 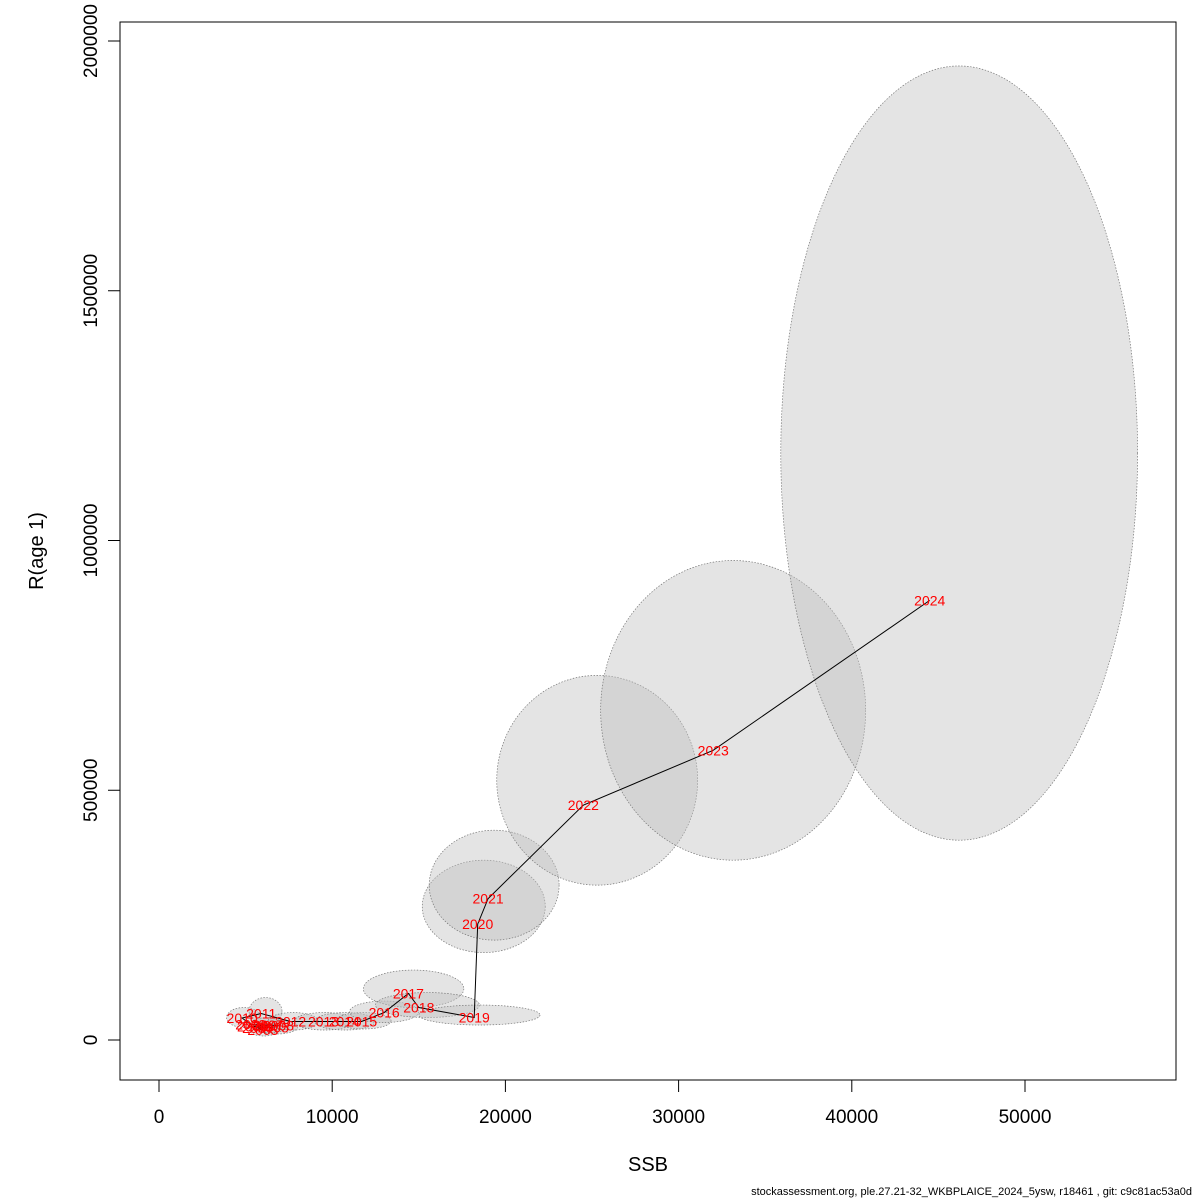 I want to click on y-tick-label-2000000: 2000000, so click(x=91, y=41).